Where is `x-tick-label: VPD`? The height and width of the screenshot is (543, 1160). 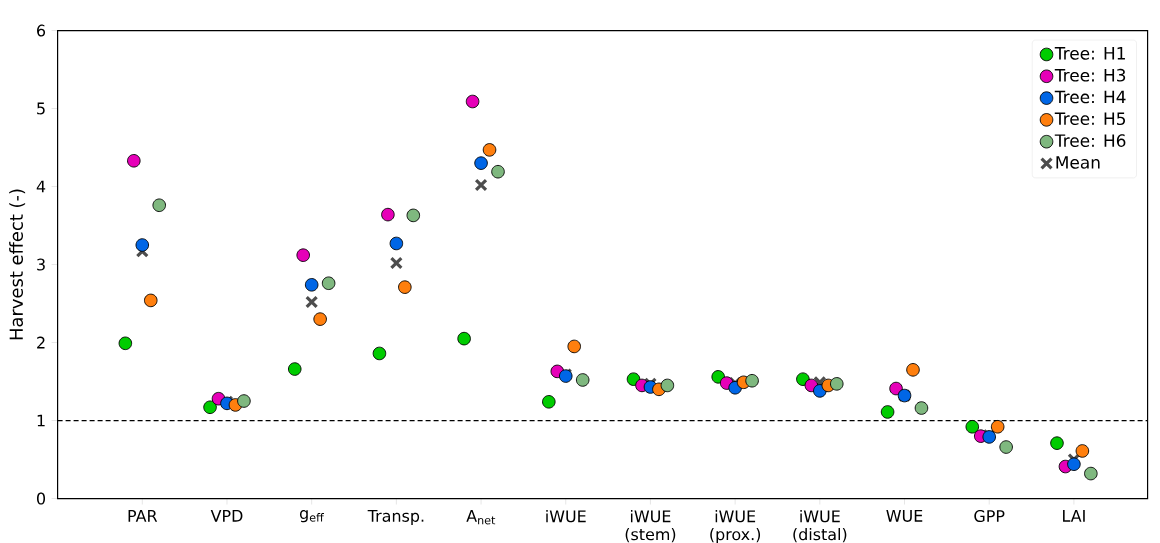
x-tick-label: VPD is located at coordinates (226, 516).